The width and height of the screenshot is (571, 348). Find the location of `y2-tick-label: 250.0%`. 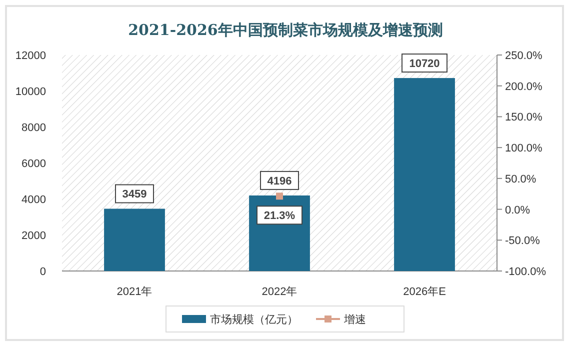

y2-tick-label: 250.0% is located at coordinates (524, 56).